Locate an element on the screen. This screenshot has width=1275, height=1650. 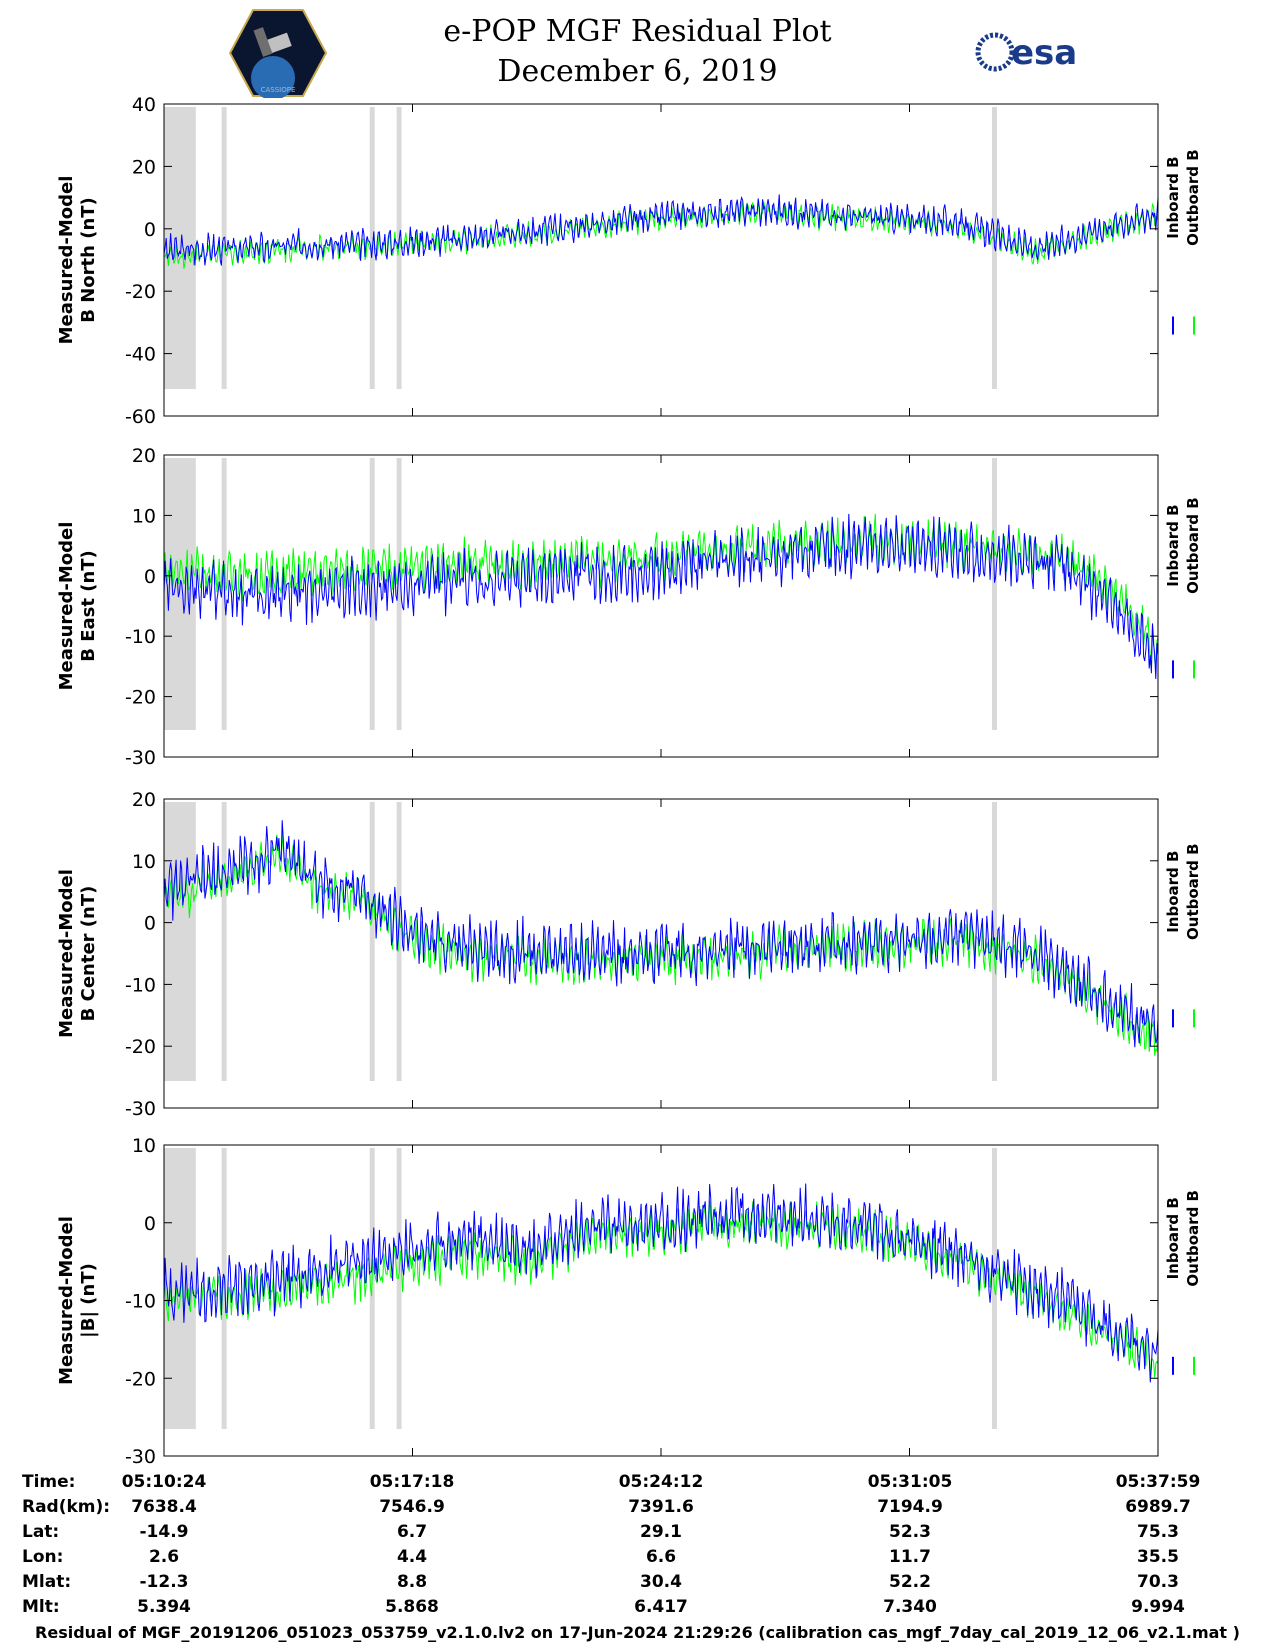
info-cell: 05:10:24 is located at coordinates (164, 1482).